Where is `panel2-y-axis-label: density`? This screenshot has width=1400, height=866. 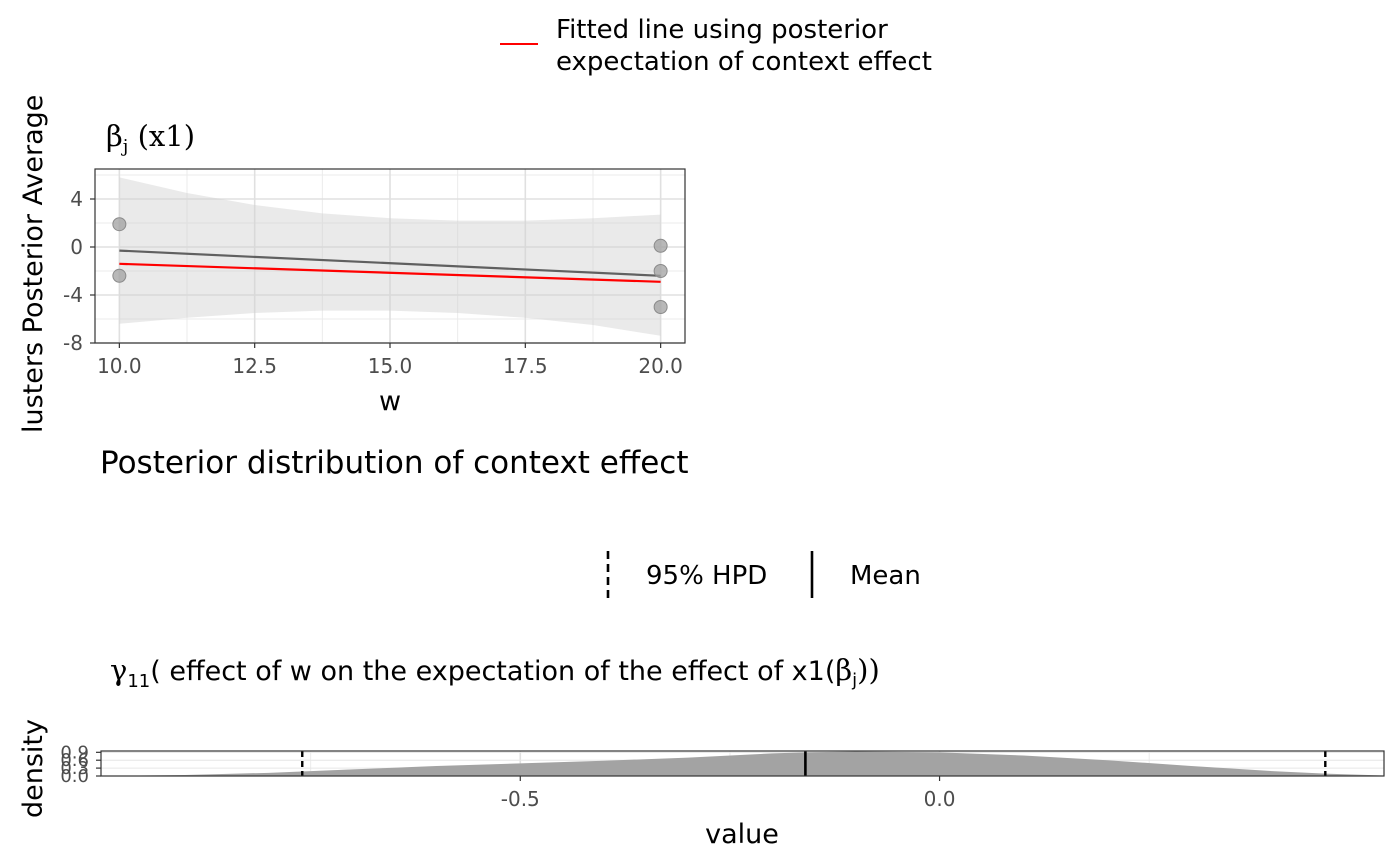
panel2-y-axis-label: density is located at coordinates (33, 768).